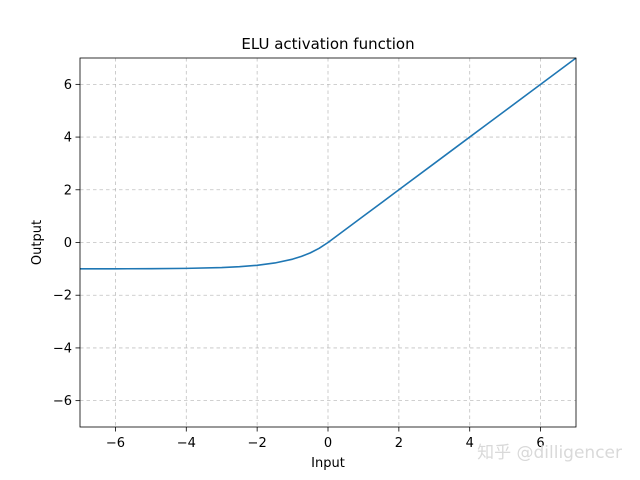 Image resolution: width=640 pixels, height=480 pixels. What do you see at coordinates (37, 242) in the screenshot?
I see `y-axis-label: Output` at bounding box center [37, 242].